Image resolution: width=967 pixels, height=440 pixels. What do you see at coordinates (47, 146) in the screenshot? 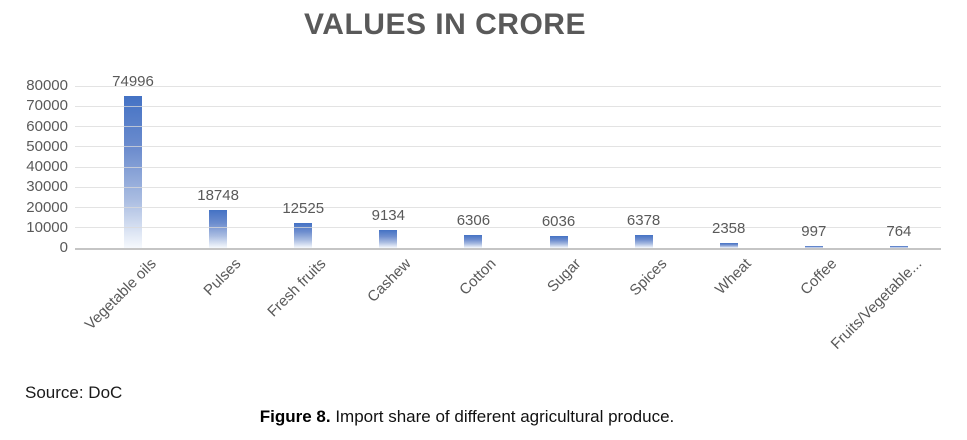
I see `y-tick-label: 50000` at bounding box center [47, 146].